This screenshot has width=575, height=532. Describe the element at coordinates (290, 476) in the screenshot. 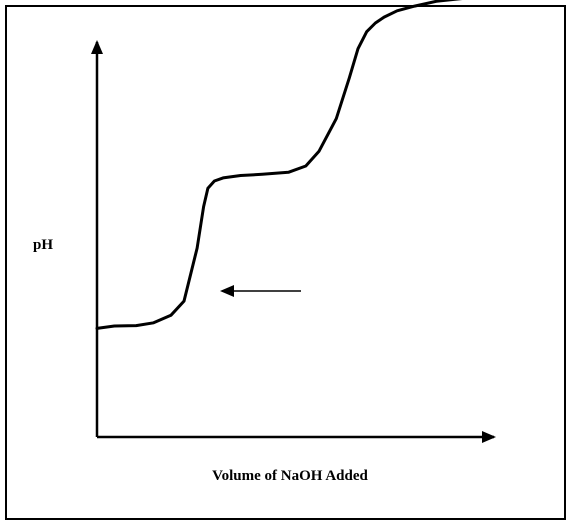

I see `x-axis-label: Volume of NaOH Added` at that location.